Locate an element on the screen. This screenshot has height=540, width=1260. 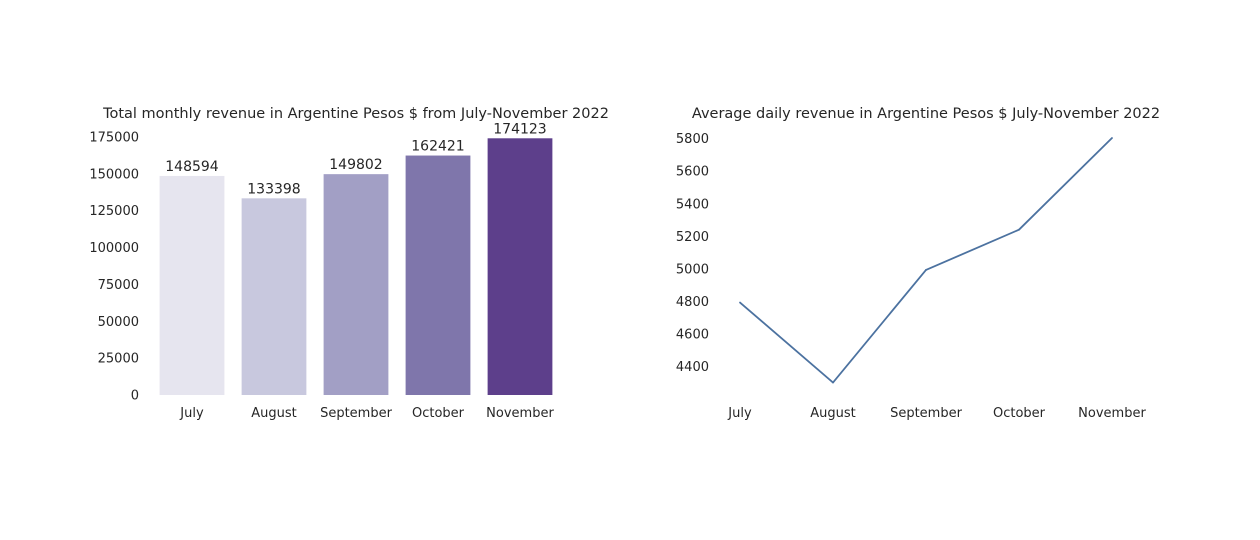
bar-september is located at coordinates (356, 284).